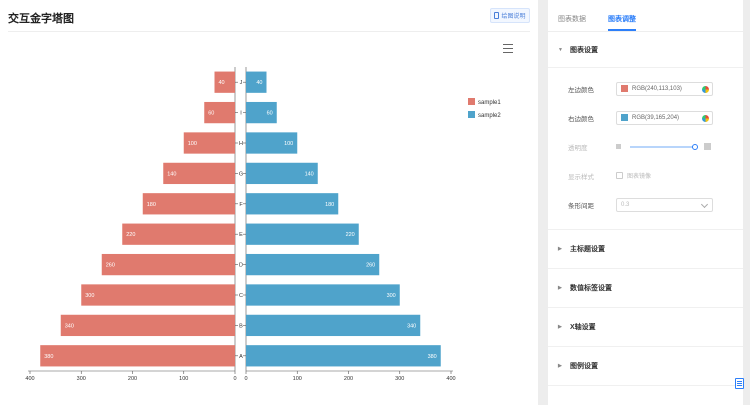  I want to click on checkbox-box, so click(619, 175).